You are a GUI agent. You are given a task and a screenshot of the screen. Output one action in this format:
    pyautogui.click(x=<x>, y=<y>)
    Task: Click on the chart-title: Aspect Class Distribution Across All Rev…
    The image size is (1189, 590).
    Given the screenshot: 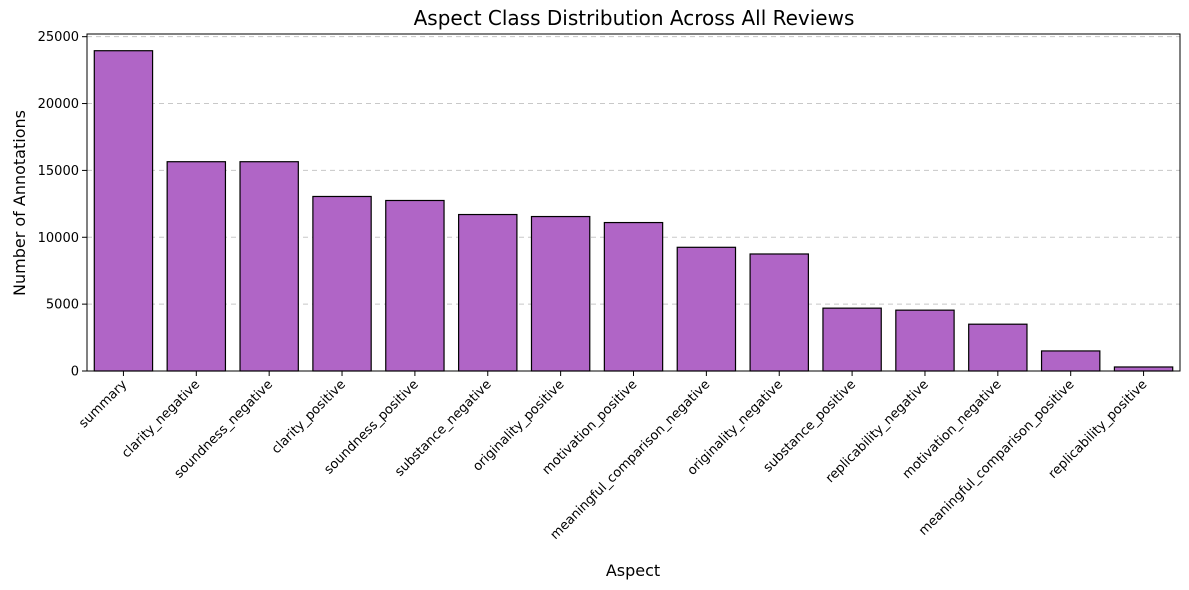 What is the action you would take?
    pyautogui.click(x=634, y=18)
    